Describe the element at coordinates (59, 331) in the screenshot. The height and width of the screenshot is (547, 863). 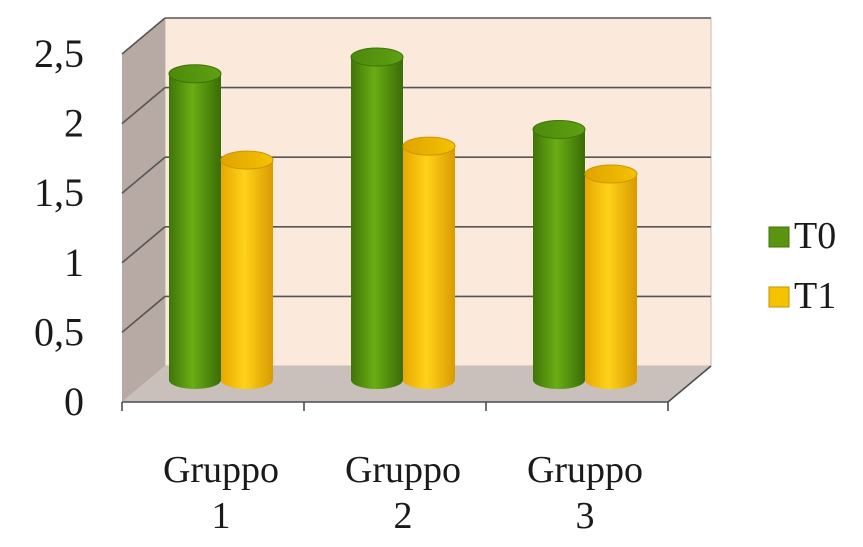
I see `y-tick-label: 0,5` at that location.